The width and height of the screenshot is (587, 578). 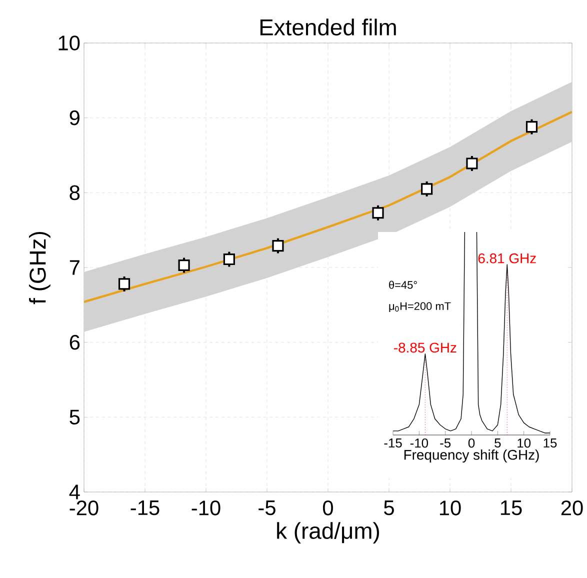 I want to click on y-tick-label: 4, so click(x=74, y=492).